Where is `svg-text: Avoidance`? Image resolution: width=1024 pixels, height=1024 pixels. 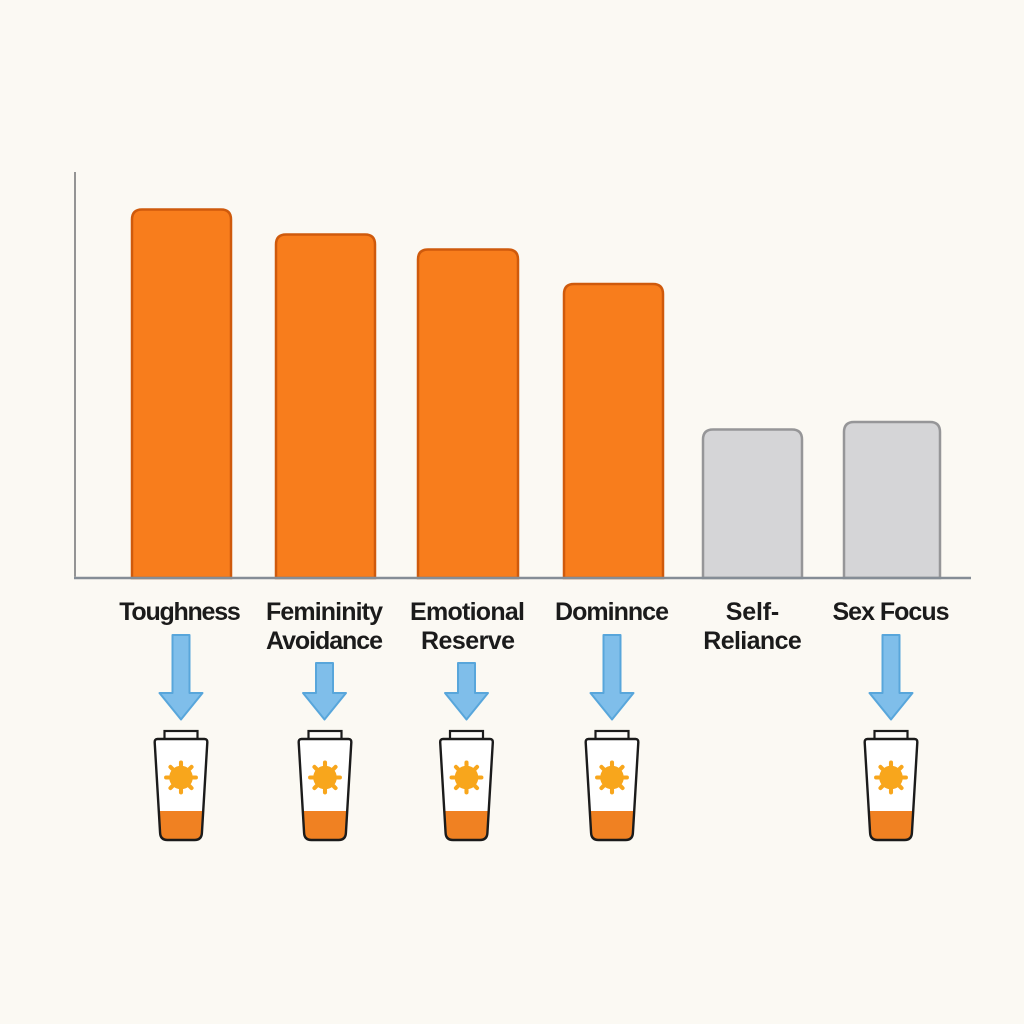
svg-text: Avoidance is located at coordinates (324, 641).